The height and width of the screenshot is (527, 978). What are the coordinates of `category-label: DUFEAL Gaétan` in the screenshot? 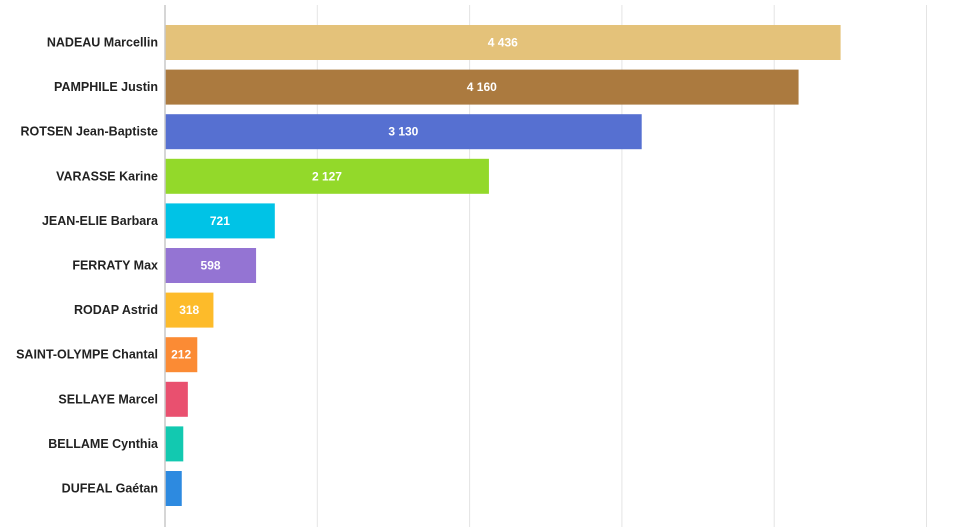 It's located at (110, 489).